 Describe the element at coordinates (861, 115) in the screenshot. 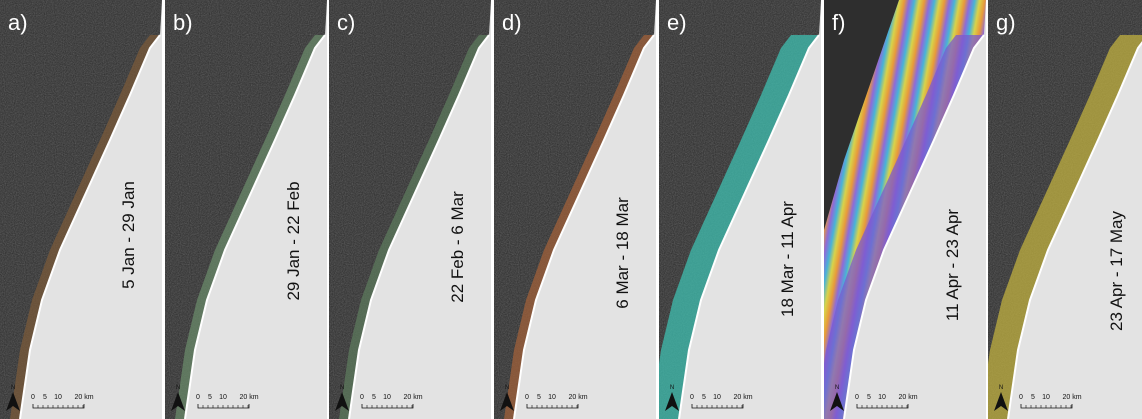

I see `dark-area` at that location.